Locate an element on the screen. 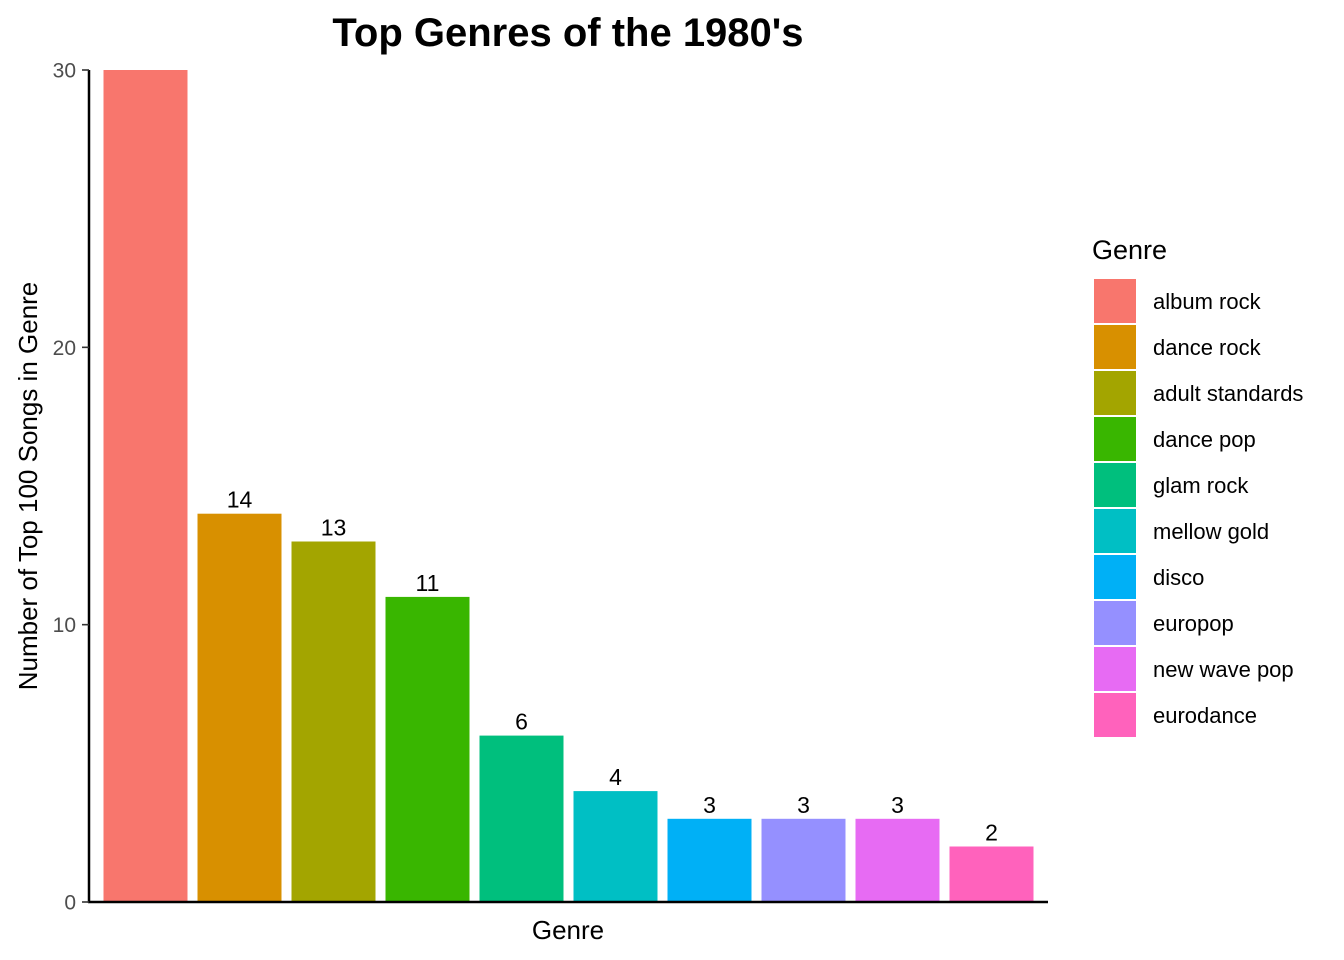  bar-glam-rock is located at coordinates (521, 818).